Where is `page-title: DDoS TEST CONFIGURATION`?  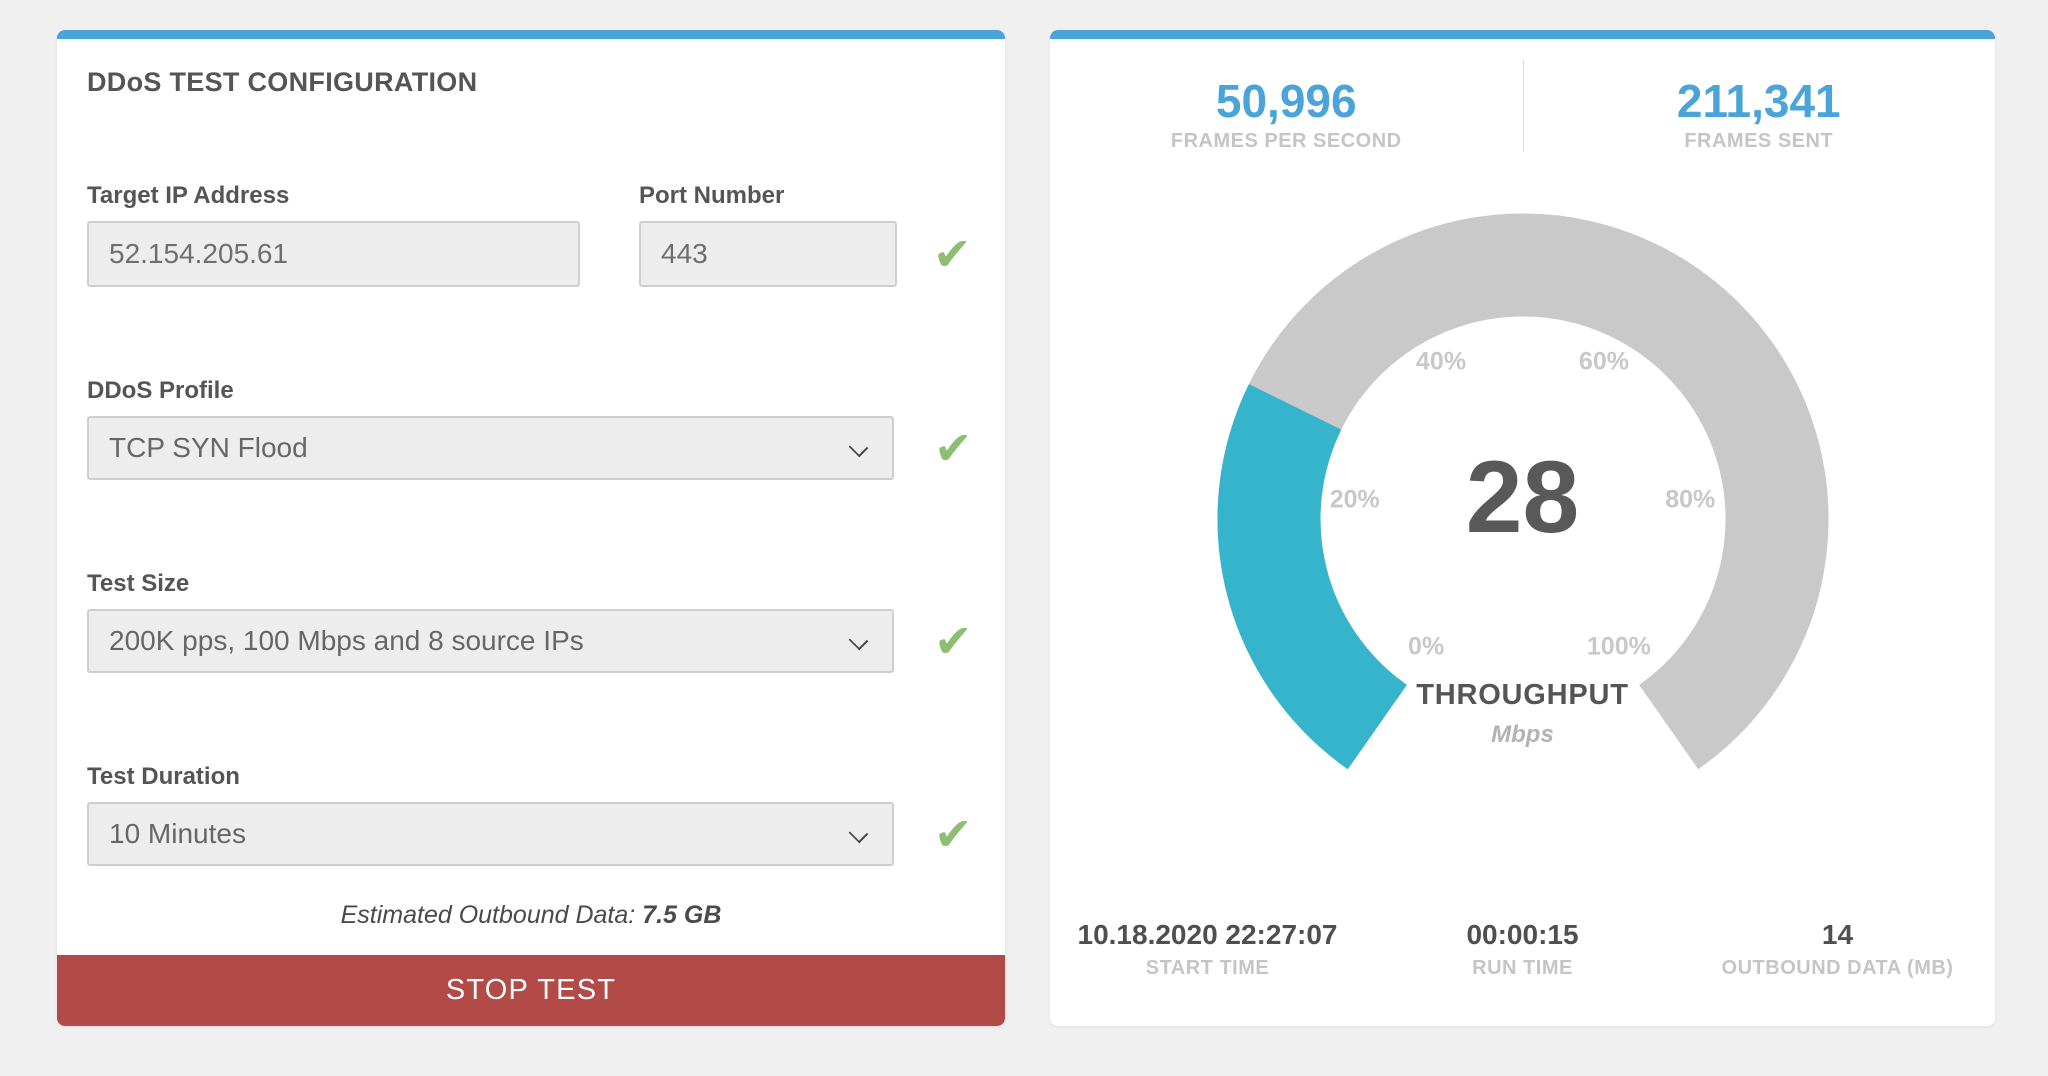 page-title: DDoS TEST CONFIGURATION is located at coordinates (282, 82).